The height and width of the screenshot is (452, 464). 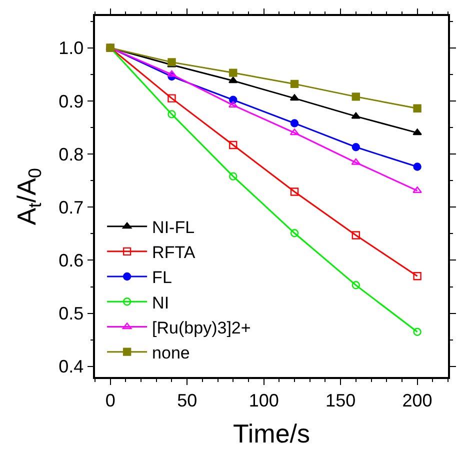 What do you see at coordinates (271, 433) in the screenshot?
I see `x-axis-title: Time/s` at bounding box center [271, 433].